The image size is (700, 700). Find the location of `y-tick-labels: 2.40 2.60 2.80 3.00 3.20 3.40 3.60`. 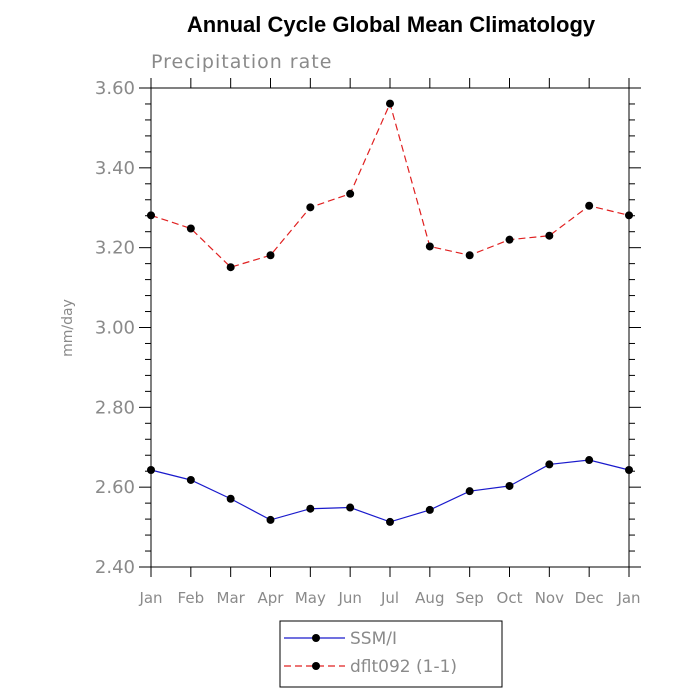

y-tick-labels: 2.40 2.60 2.80 3.00 3.20 3.40 3.60 is located at coordinates (115, 328).